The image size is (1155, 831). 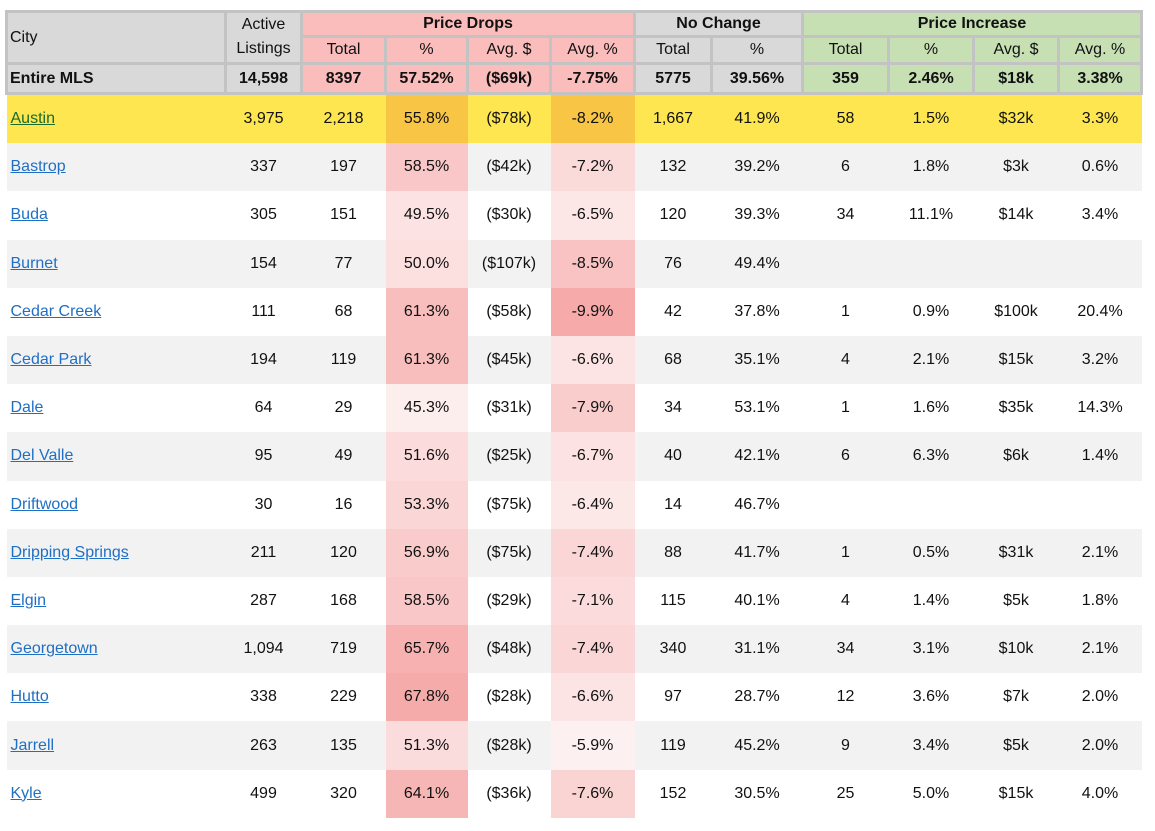 I want to click on pd-pct-cell: 50.0%, so click(x=426, y=263).